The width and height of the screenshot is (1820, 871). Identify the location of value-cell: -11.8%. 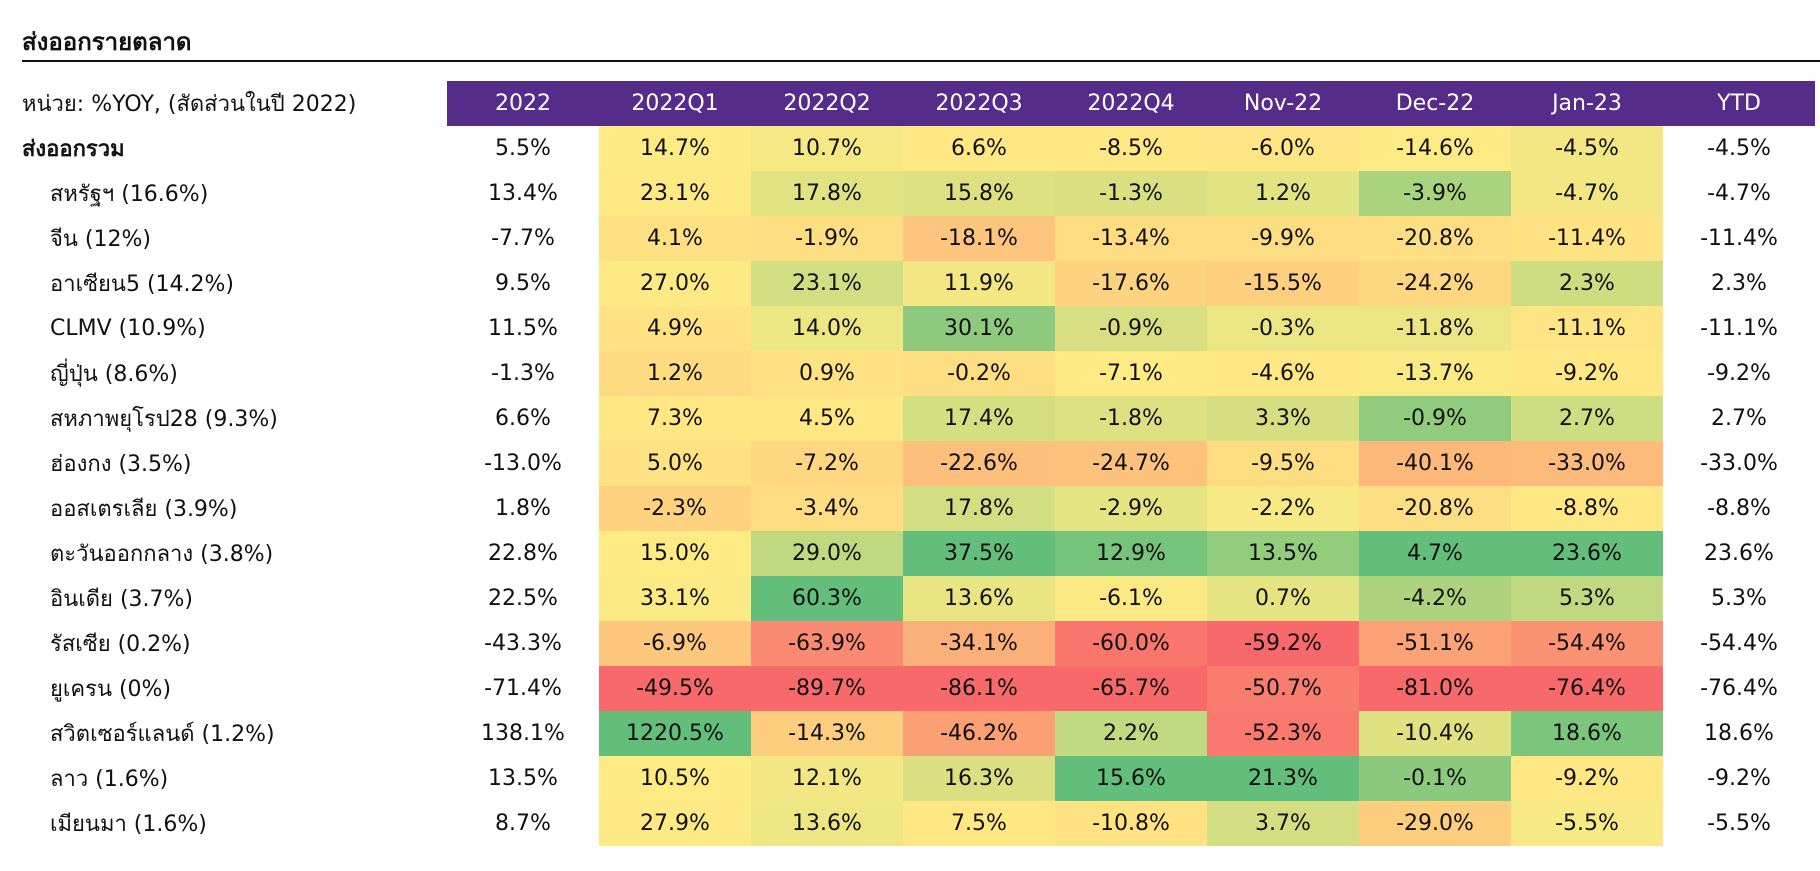
(1435, 328).